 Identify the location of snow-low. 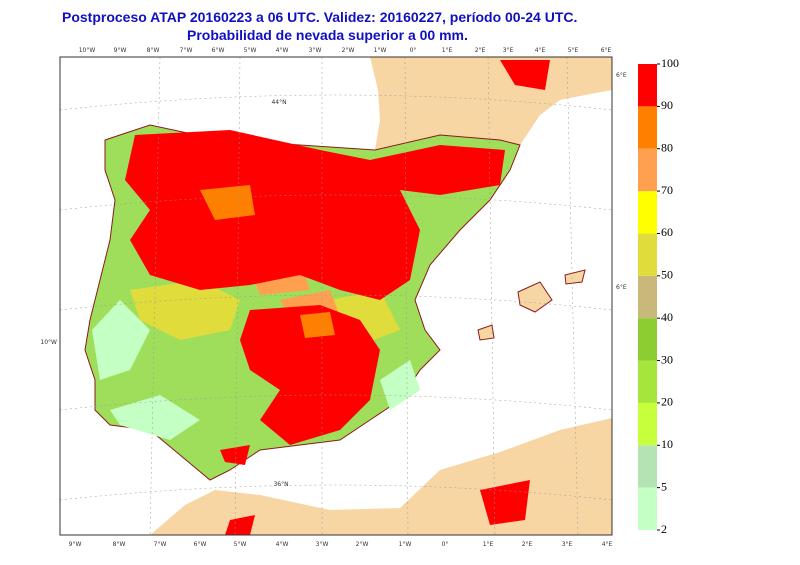
(256, 370).